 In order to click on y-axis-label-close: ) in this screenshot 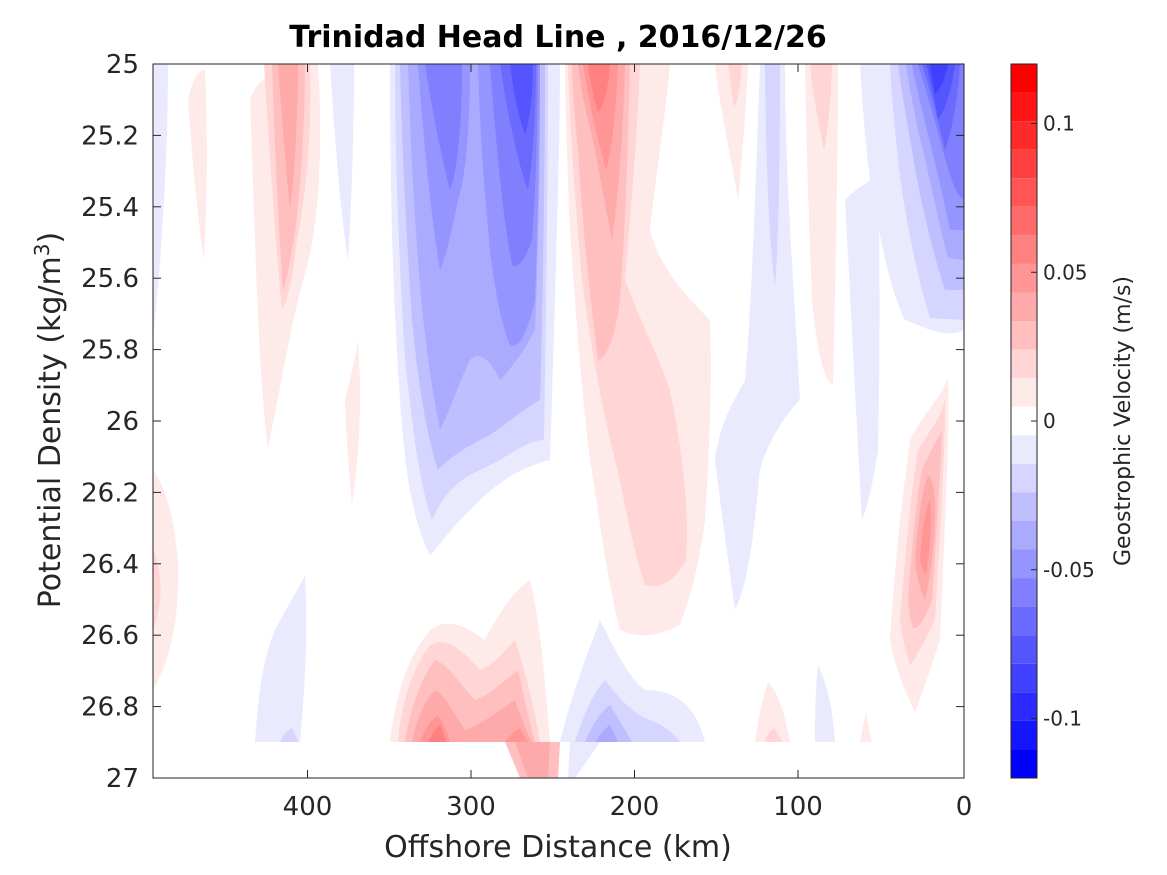, I will do `click(50, 238)`.